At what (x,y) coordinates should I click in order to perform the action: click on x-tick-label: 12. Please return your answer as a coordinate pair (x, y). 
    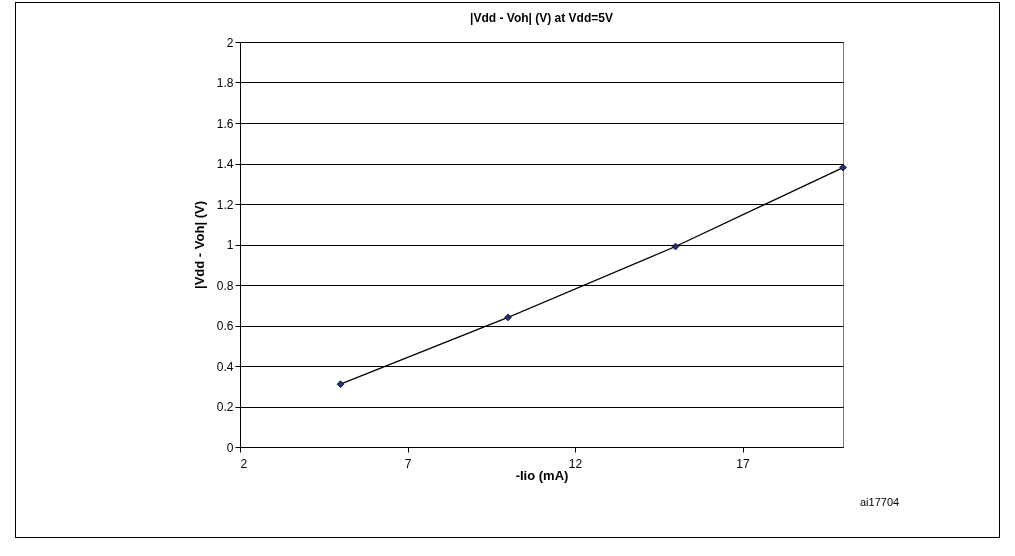
    Looking at the image, I should click on (575, 463).